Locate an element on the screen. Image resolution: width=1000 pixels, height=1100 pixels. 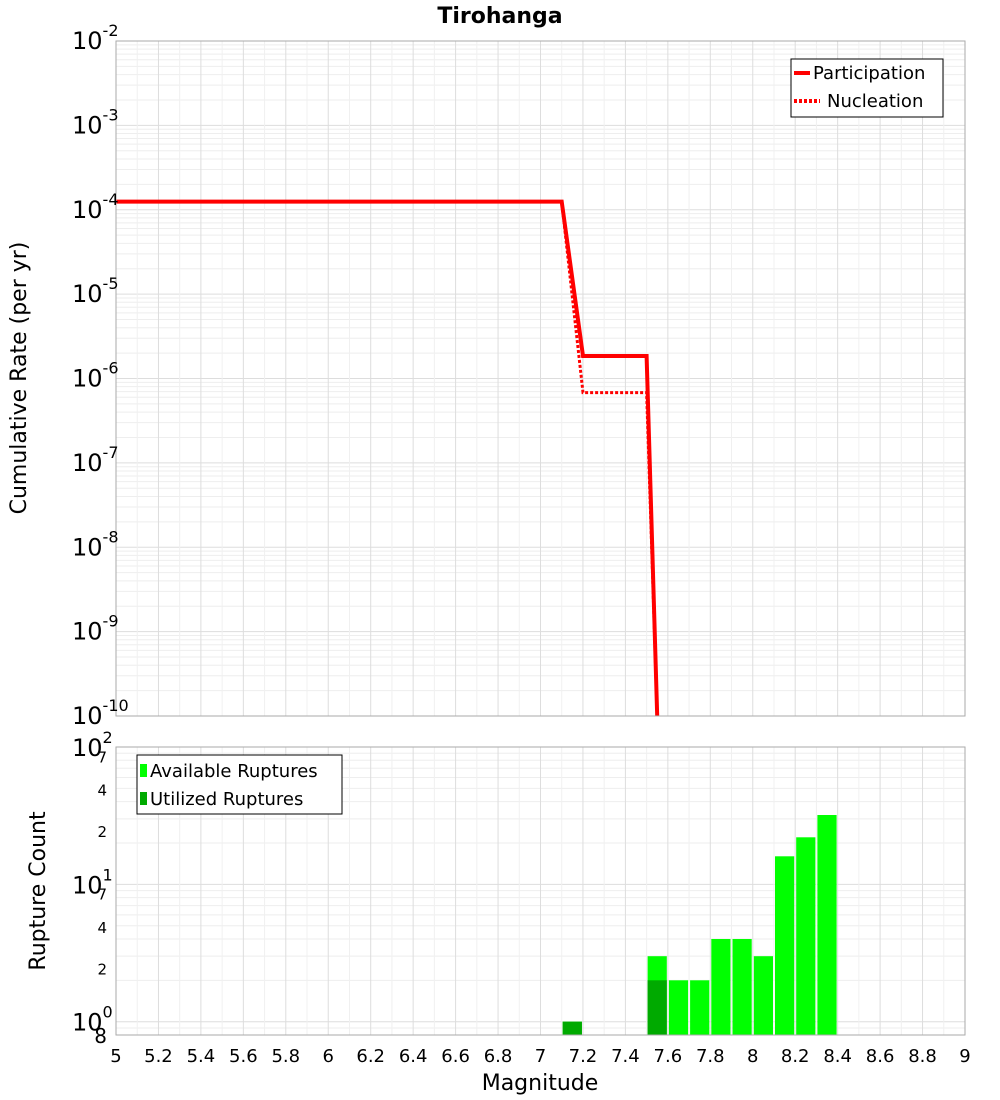
legend-nucleation-label: Nucleation is located at coordinates (875, 101).